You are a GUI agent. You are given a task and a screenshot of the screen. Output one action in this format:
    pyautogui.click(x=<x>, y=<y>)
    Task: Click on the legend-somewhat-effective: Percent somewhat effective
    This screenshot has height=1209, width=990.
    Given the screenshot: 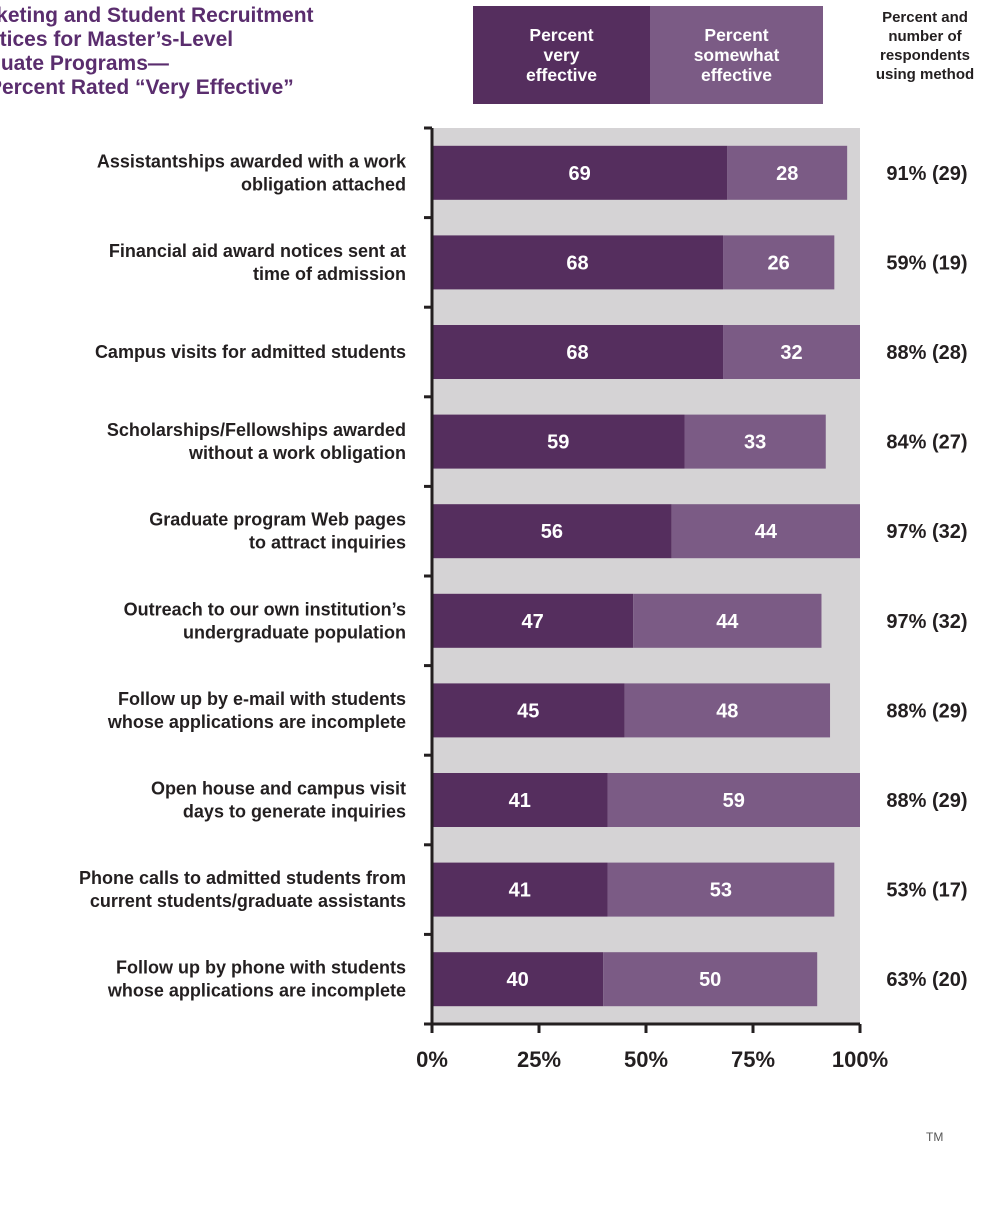 What is the action you would take?
    pyautogui.click(x=736, y=55)
    